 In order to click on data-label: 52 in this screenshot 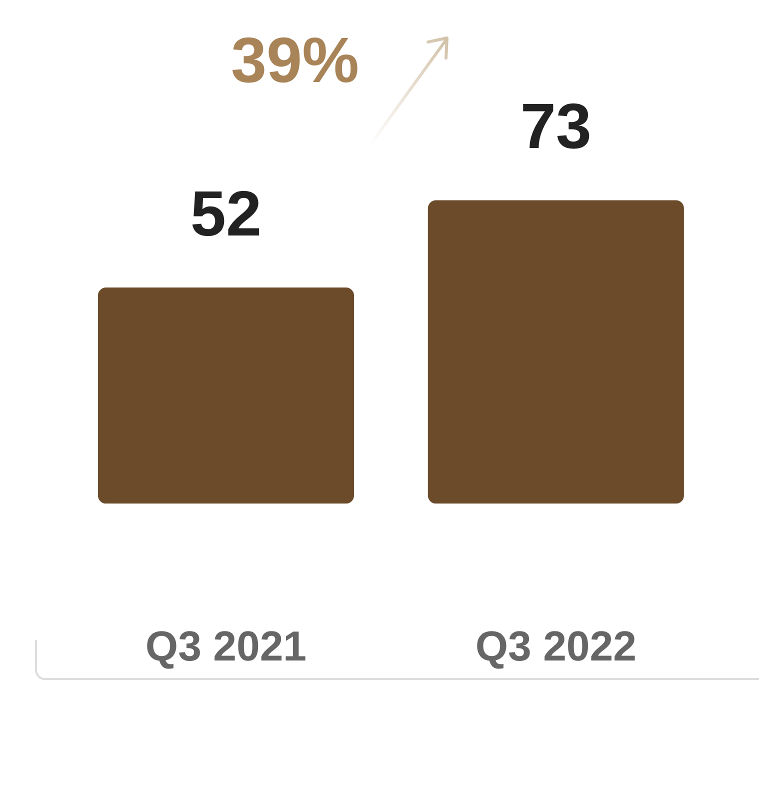, I will do `click(226, 214)`.